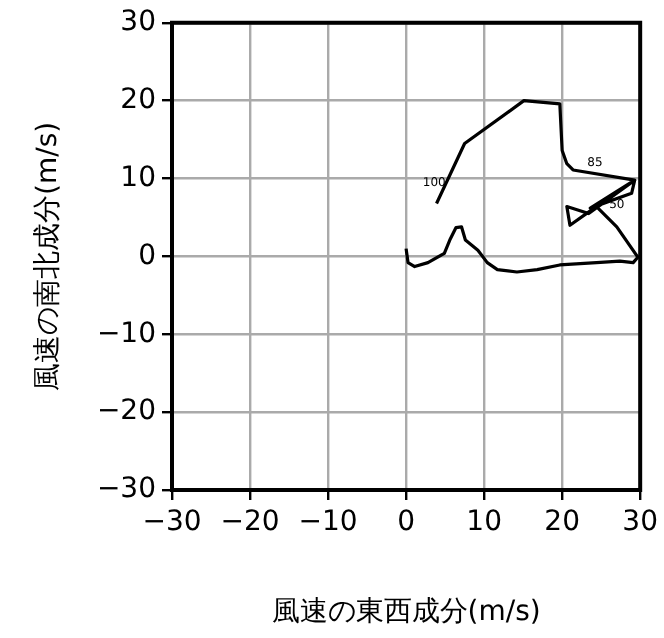 The height and width of the screenshot is (638, 664). What do you see at coordinates (138, 99) in the screenshot?
I see `y-tick-label: 20` at bounding box center [138, 99].